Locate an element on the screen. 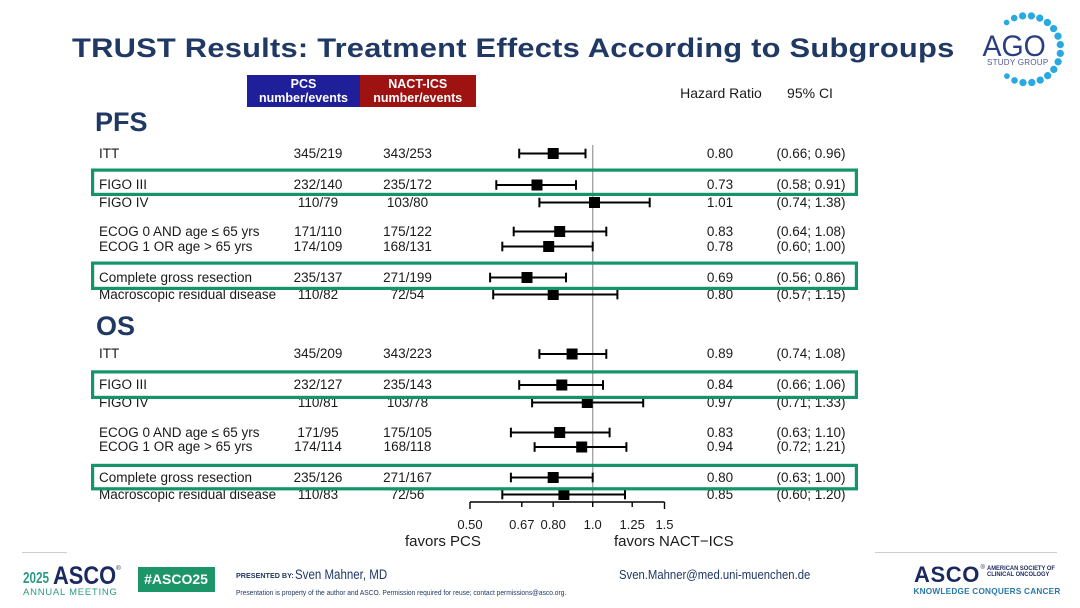  svg-text: STUDY GROUP is located at coordinates (1017, 62).